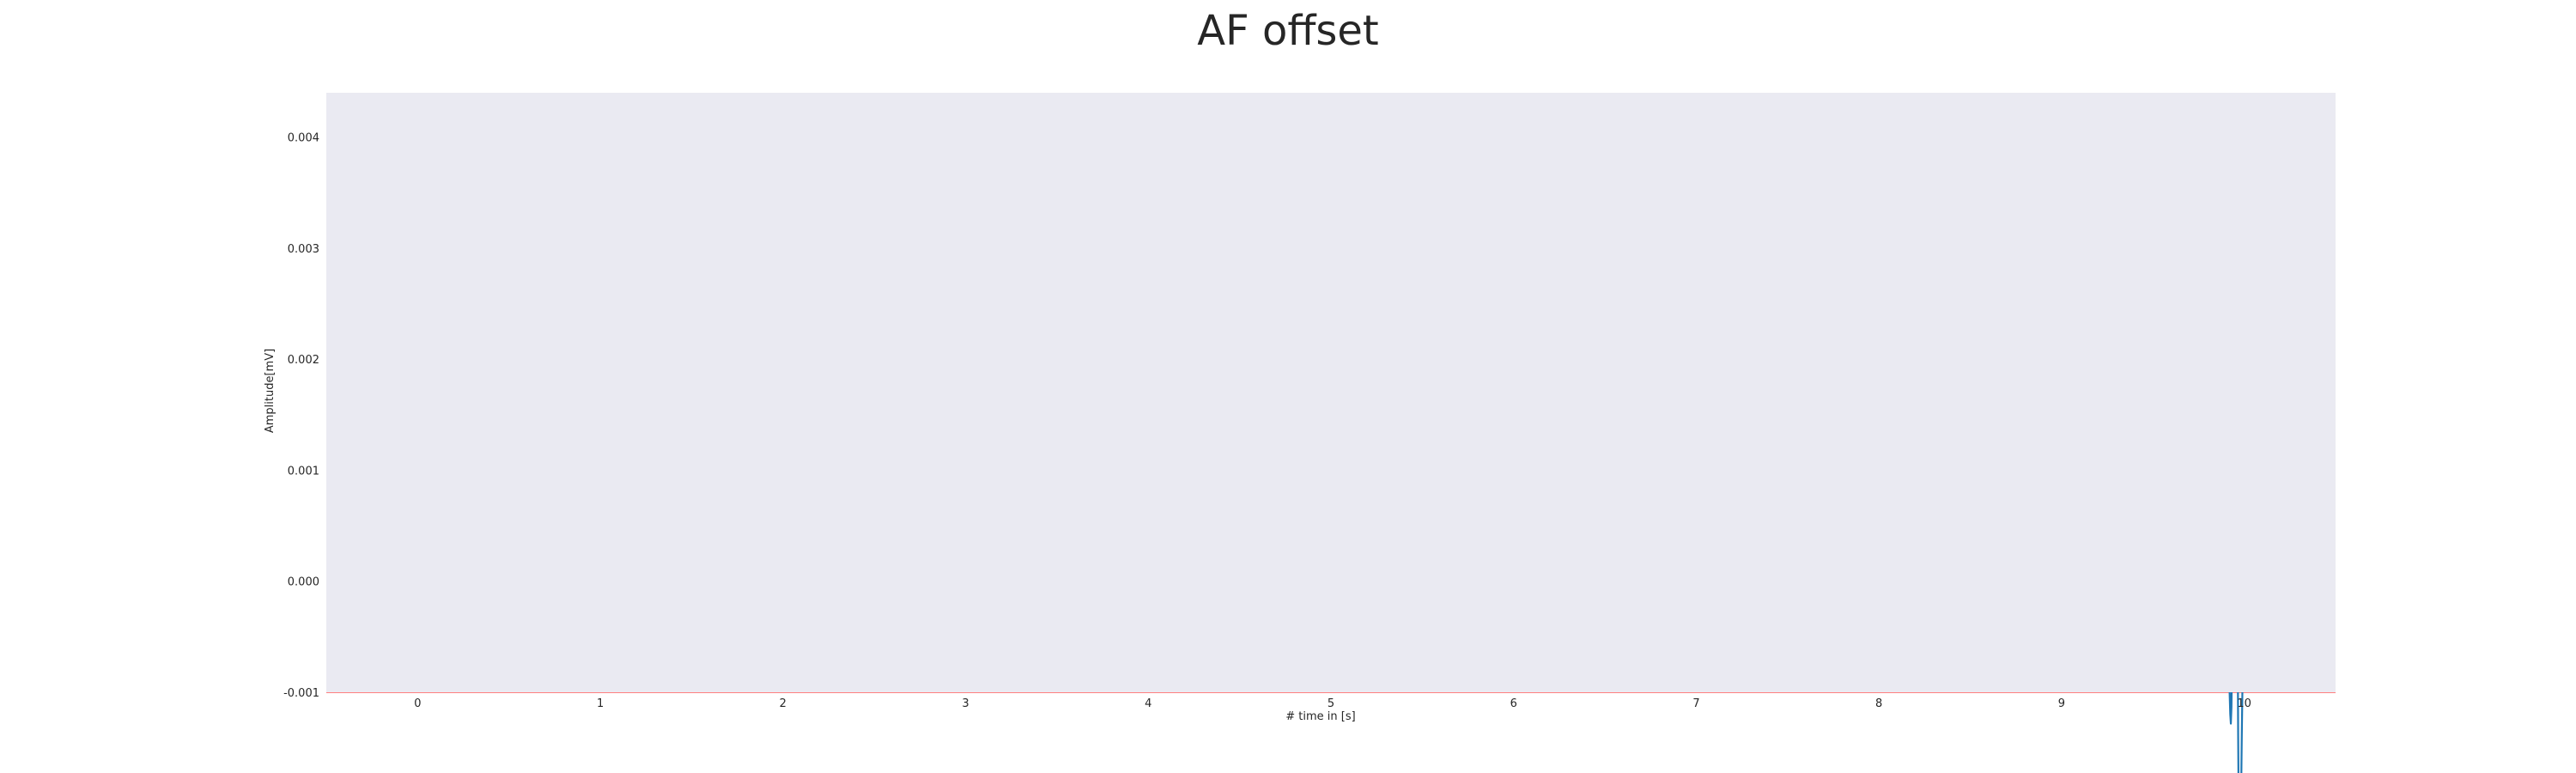 Image resolution: width=2576 pixels, height=773 pixels. What do you see at coordinates (303, 138) in the screenshot?
I see `y-tick-label: 0.004` at bounding box center [303, 138].